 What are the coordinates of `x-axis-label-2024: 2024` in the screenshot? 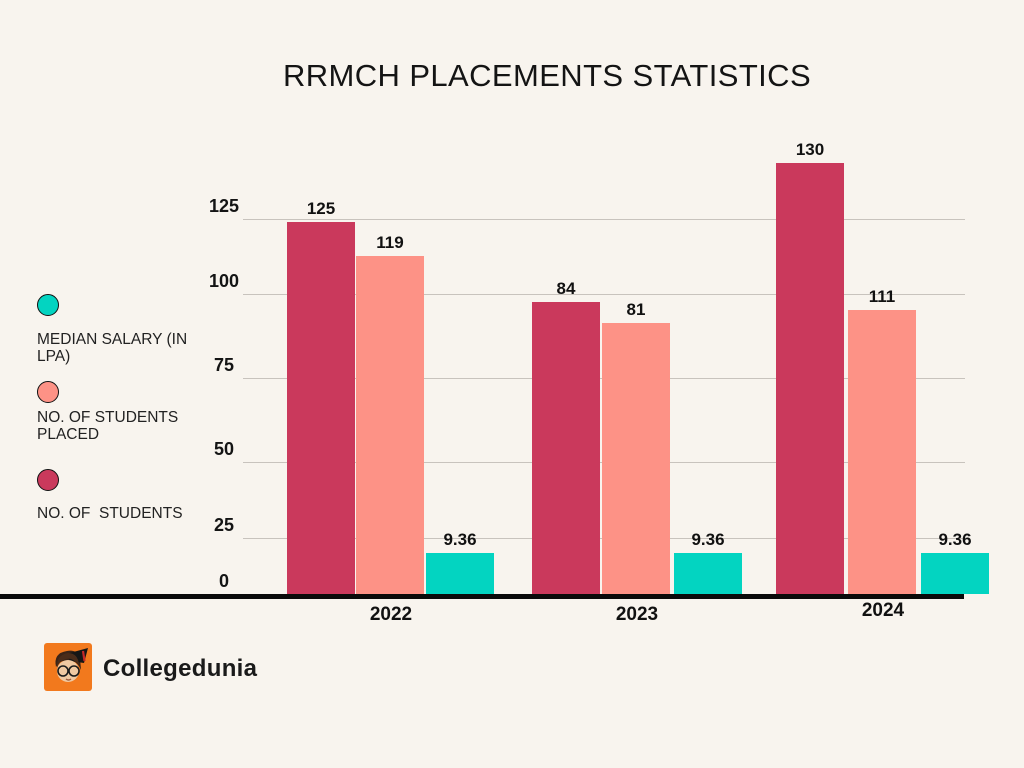 It's located at (883, 610).